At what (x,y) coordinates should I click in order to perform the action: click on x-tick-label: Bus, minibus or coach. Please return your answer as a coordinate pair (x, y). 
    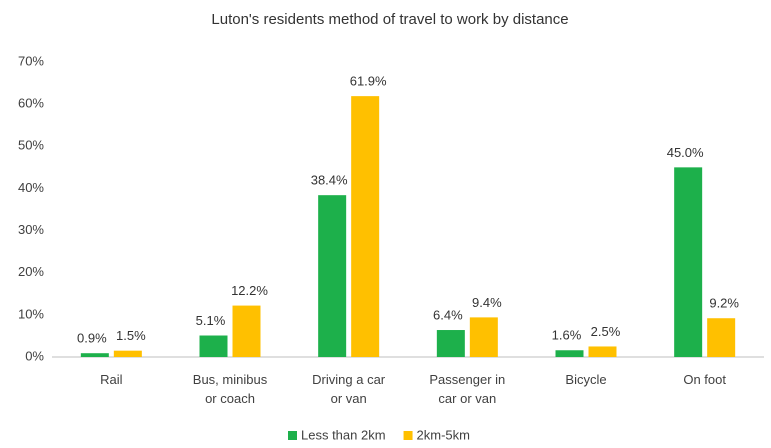
    Looking at the image, I should click on (230, 389).